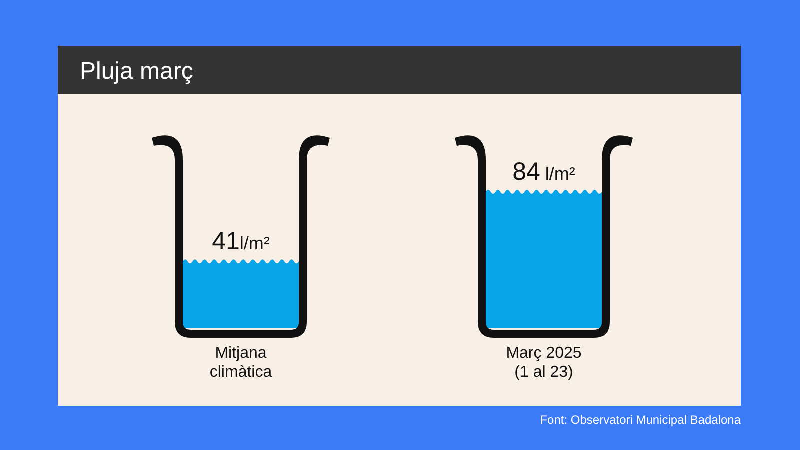 Image resolution: width=800 pixels, height=450 pixels. I want to click on x-tick-label: Mitjana climàtica, so click(241, 363).